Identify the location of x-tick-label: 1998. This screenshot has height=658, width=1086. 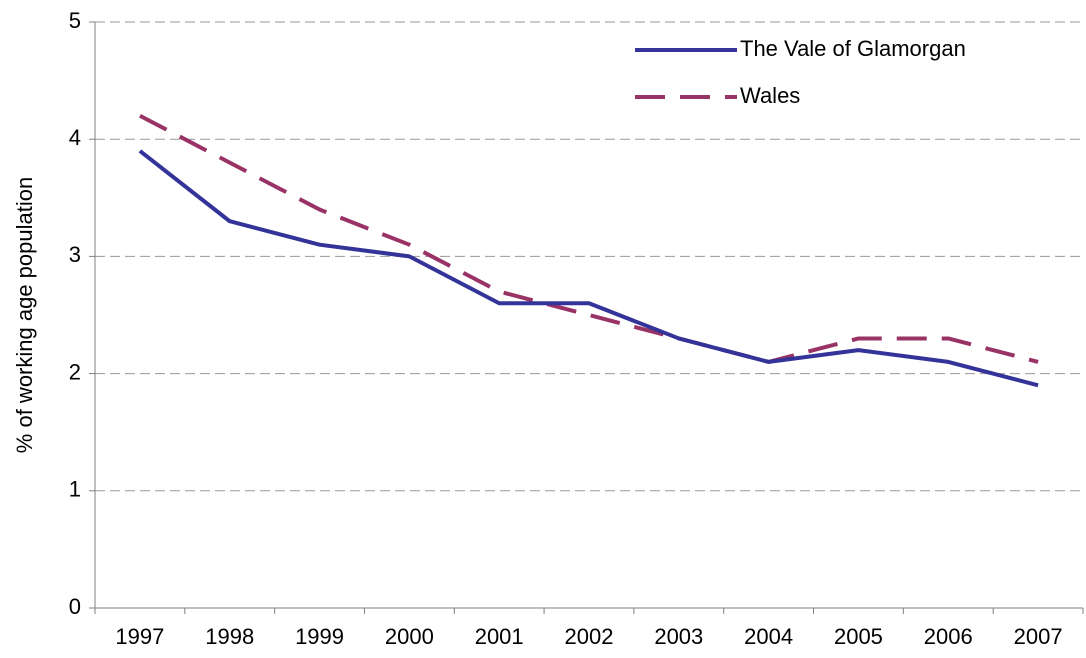
(229, 636).